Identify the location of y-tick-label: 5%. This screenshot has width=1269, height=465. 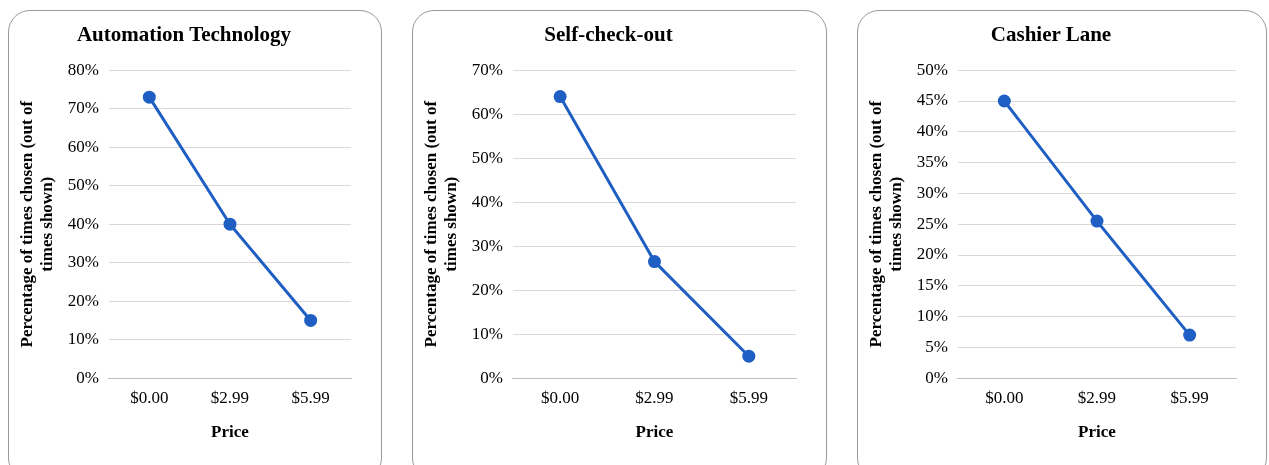
(936, 346).